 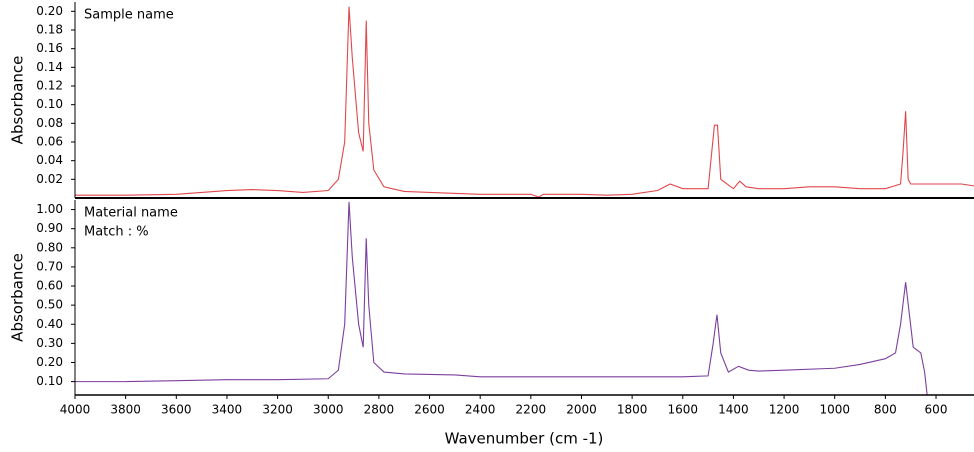 I want to click on y-tick-label: 0.80, so click(x=49, y=247).